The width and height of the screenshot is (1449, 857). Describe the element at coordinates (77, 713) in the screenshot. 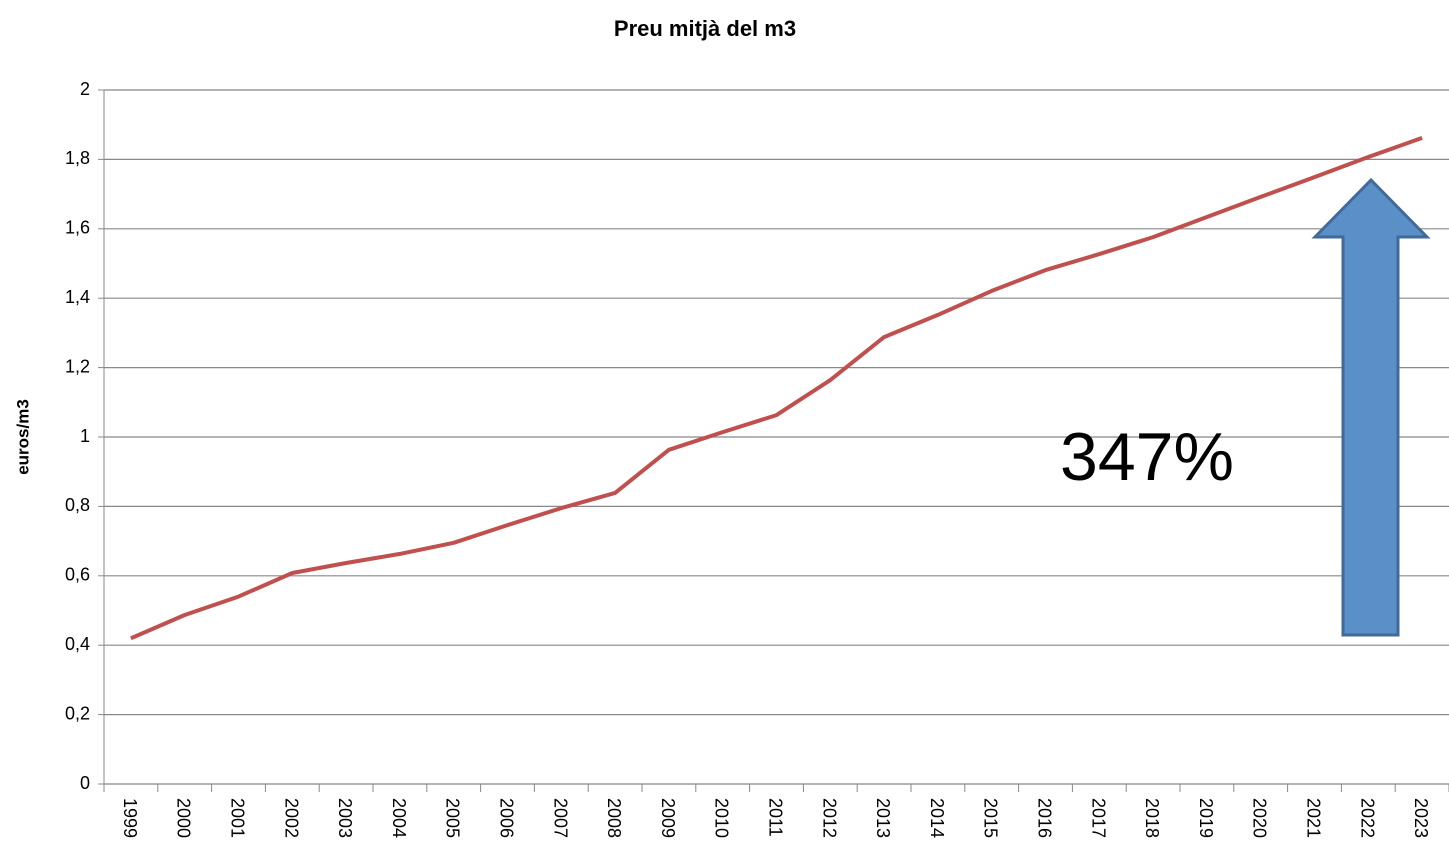

I see `y-tick-label: 0,2` at that location.